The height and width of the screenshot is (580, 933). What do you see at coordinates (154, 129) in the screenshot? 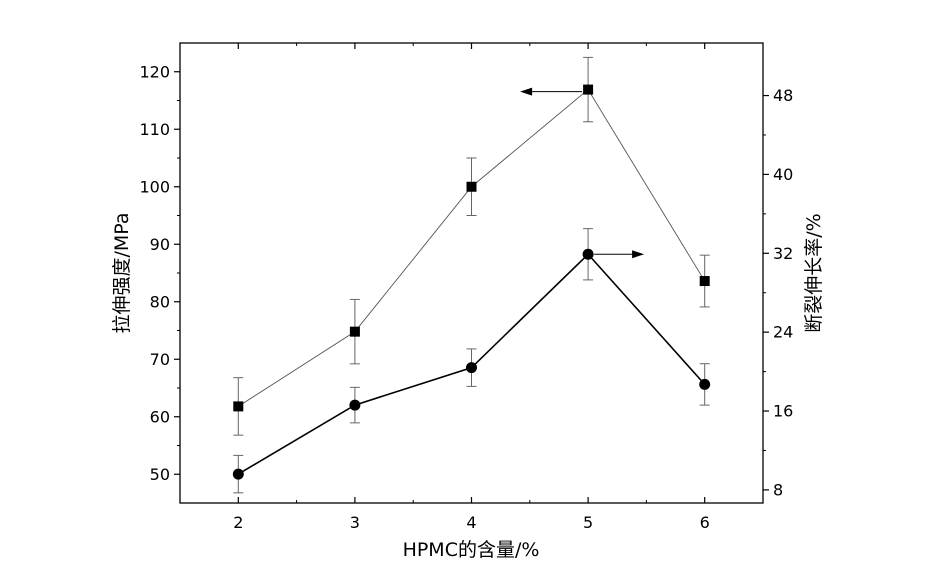
I see `left-tick-label: 110` at bounding box center [154, 129].